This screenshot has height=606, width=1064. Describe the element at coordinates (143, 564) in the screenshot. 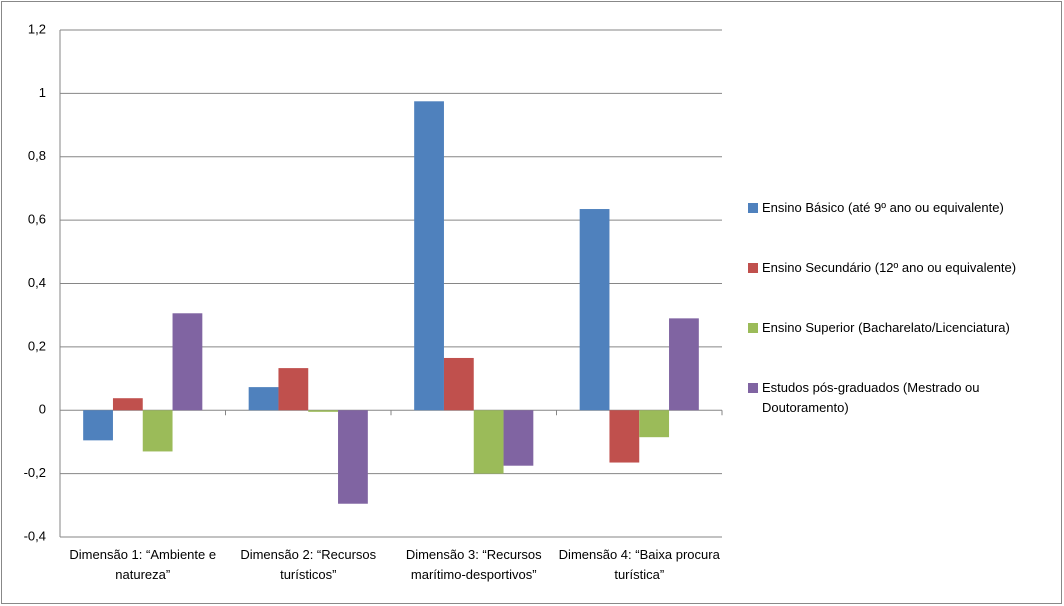

I see `x-tick-label: Dimensão 1: “Ambiente e natureza”` at that location.